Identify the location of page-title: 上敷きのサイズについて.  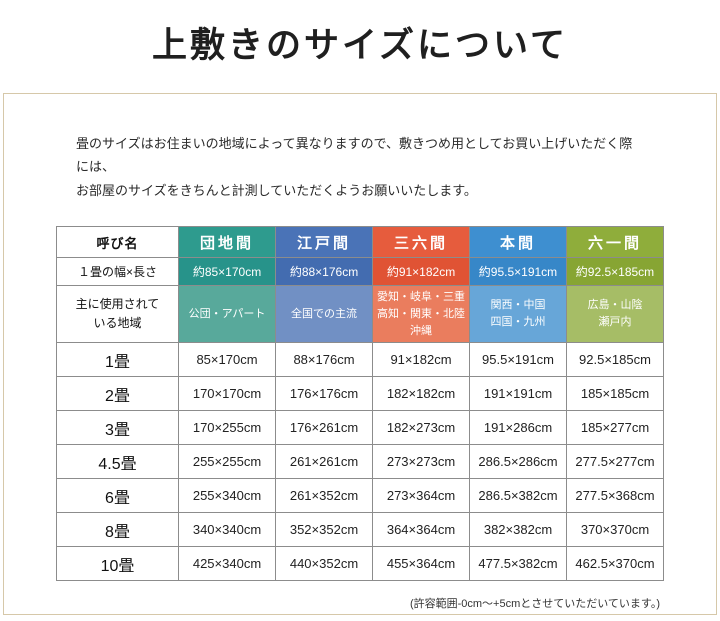
(360, 45).